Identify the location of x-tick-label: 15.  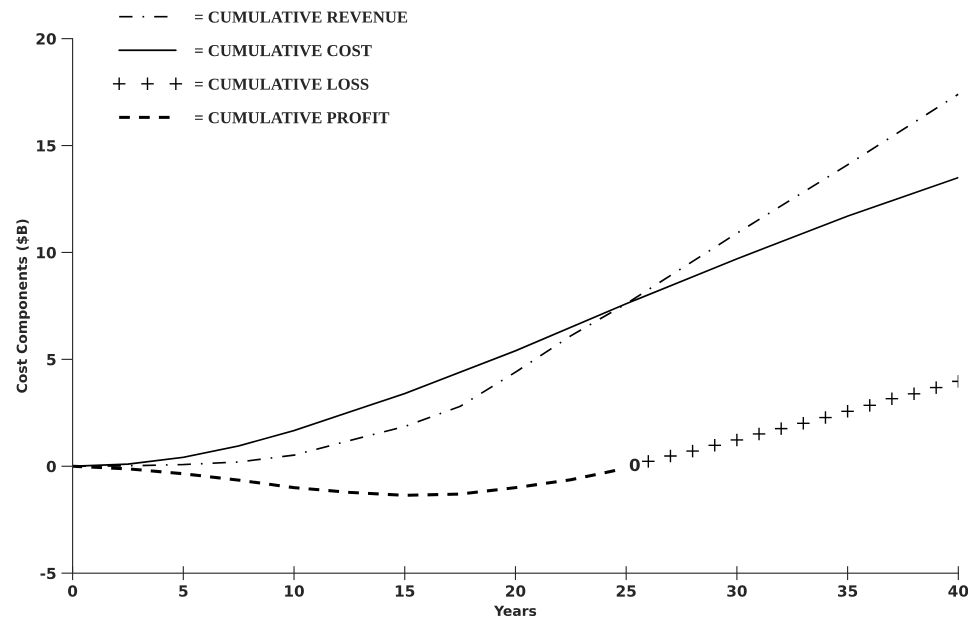
(405, 591).